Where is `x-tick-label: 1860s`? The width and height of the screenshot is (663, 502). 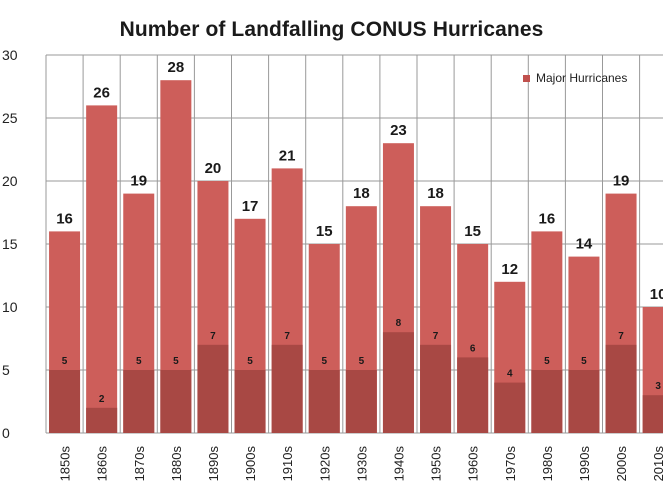 x-tick-label: 1860s is located at coordinates (102, 464).